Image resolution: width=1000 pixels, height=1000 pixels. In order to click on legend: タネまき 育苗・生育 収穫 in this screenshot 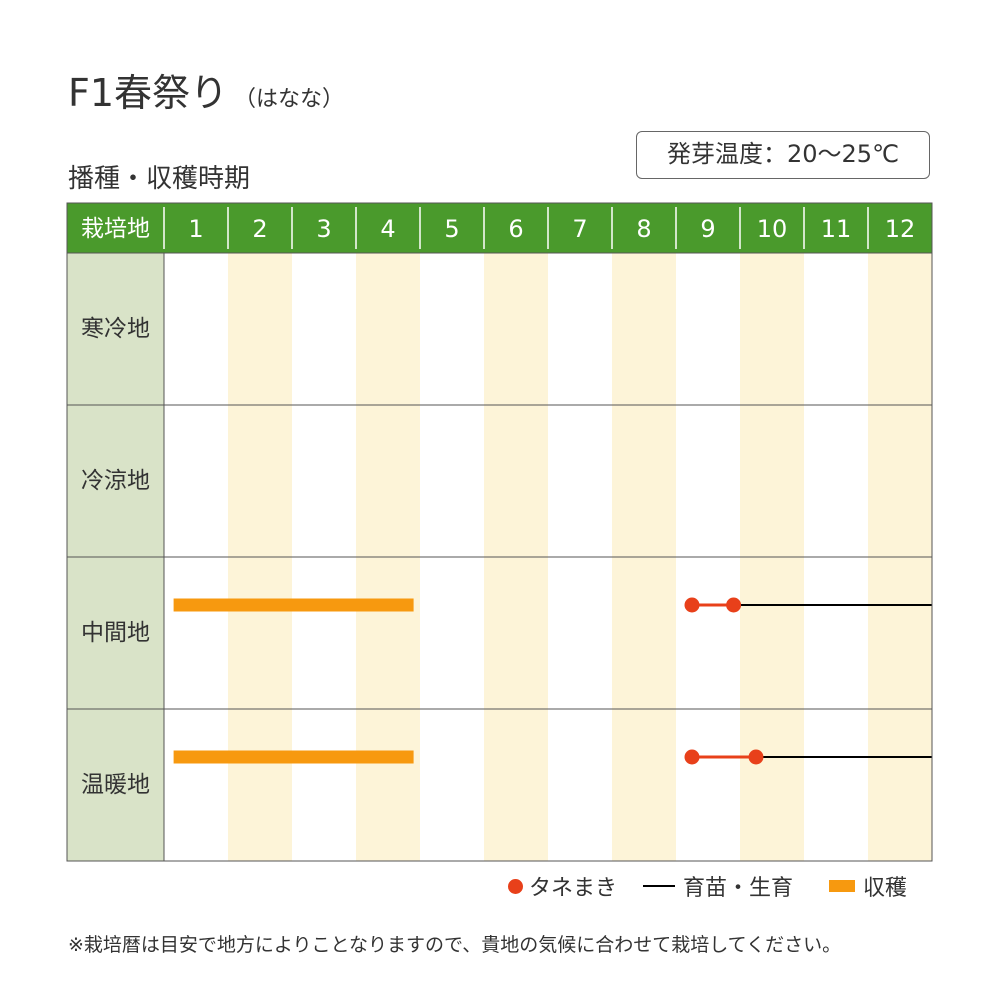, I will do `click(707, 886)`.